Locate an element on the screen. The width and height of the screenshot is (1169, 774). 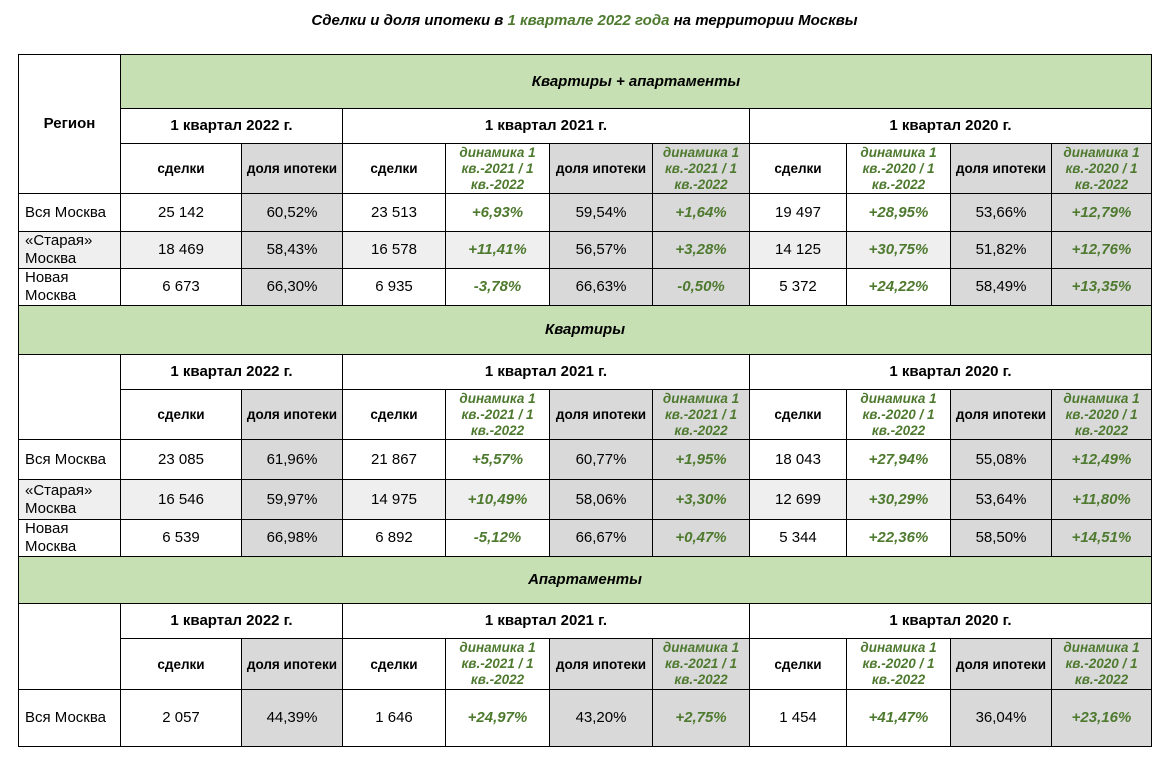
deals-value: 6 935 is located at coordinates (394, 287).